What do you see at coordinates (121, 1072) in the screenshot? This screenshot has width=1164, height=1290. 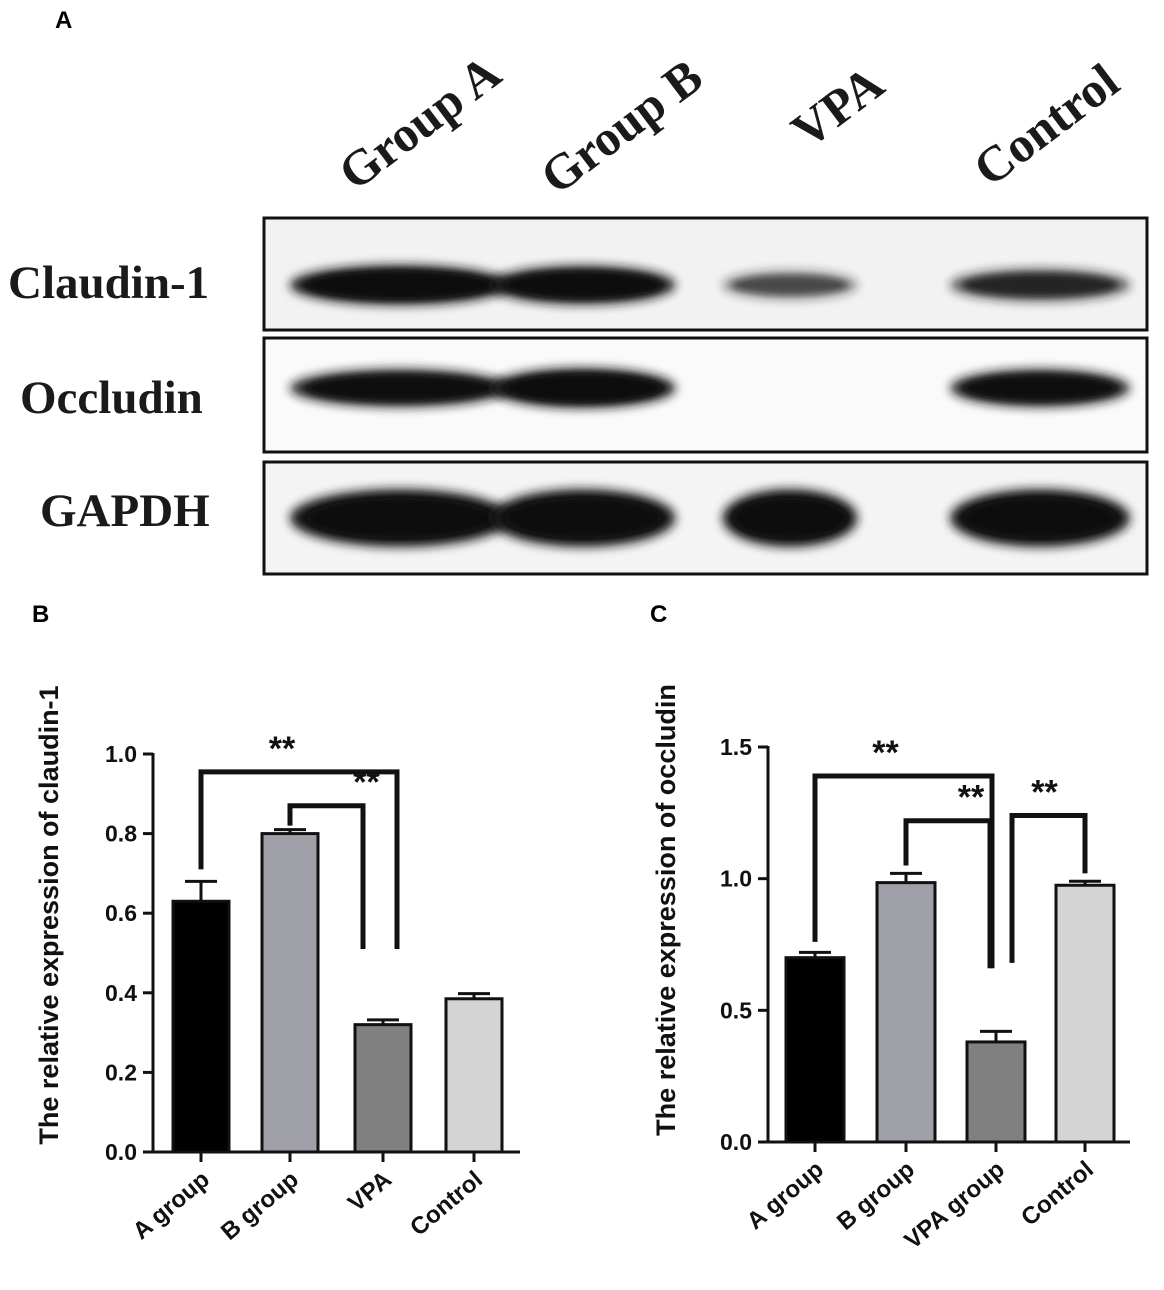 I see `y-tick-label: 0.2` at bounding box center [121, 1072].